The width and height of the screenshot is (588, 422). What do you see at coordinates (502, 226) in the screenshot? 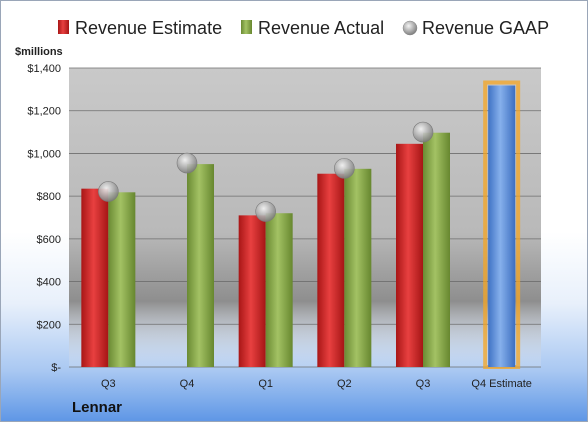
I see `estimate-bar-highlighted` at bounding box center [502, 226].